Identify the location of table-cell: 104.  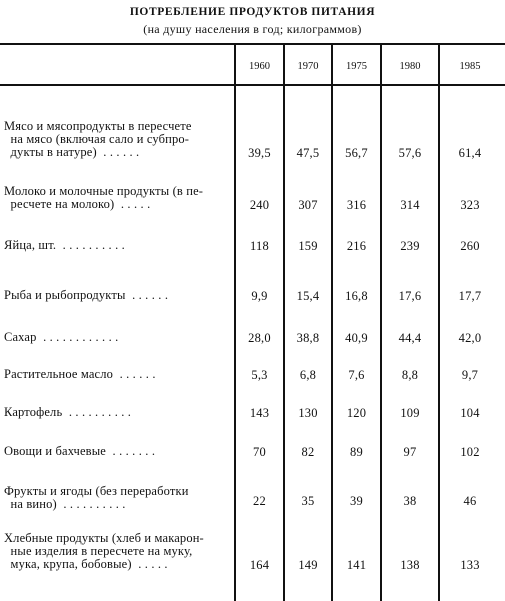
(470, 413).